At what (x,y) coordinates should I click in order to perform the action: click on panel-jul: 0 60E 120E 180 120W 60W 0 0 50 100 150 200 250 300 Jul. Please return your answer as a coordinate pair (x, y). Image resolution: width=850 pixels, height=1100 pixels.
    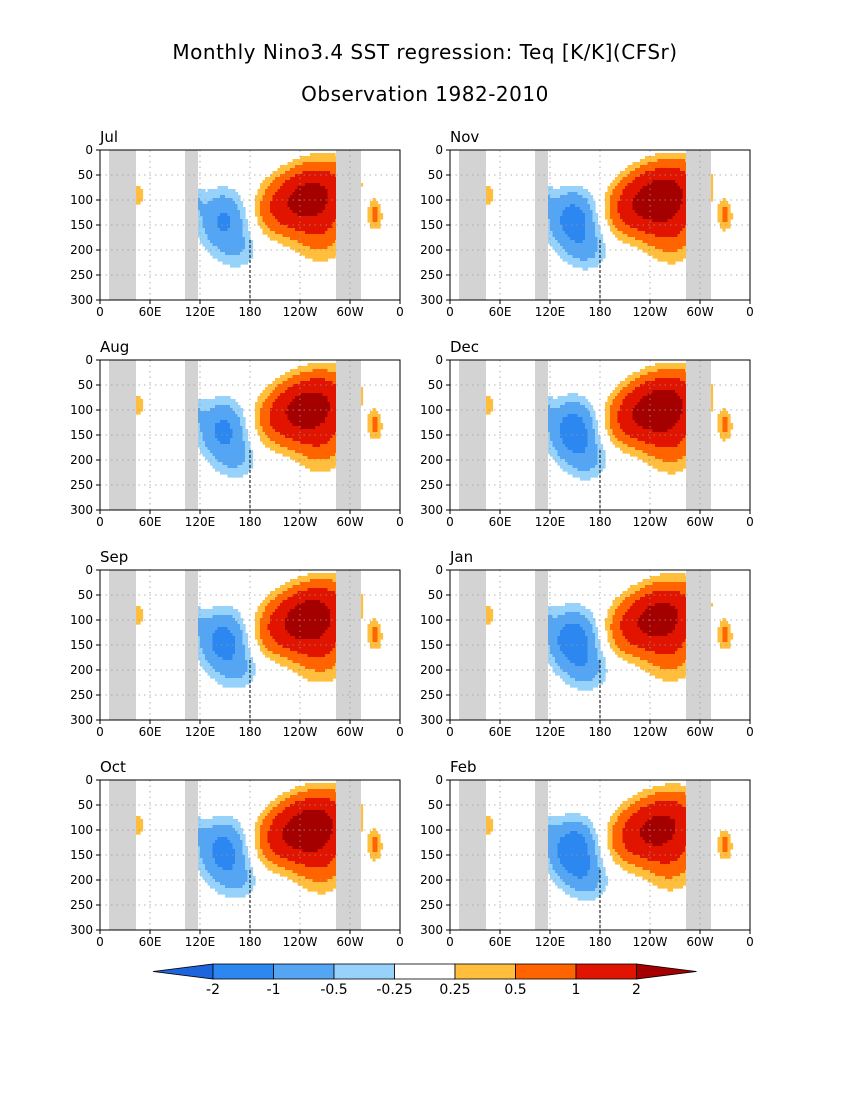
    Looking at the image, I should click on (237, 223).